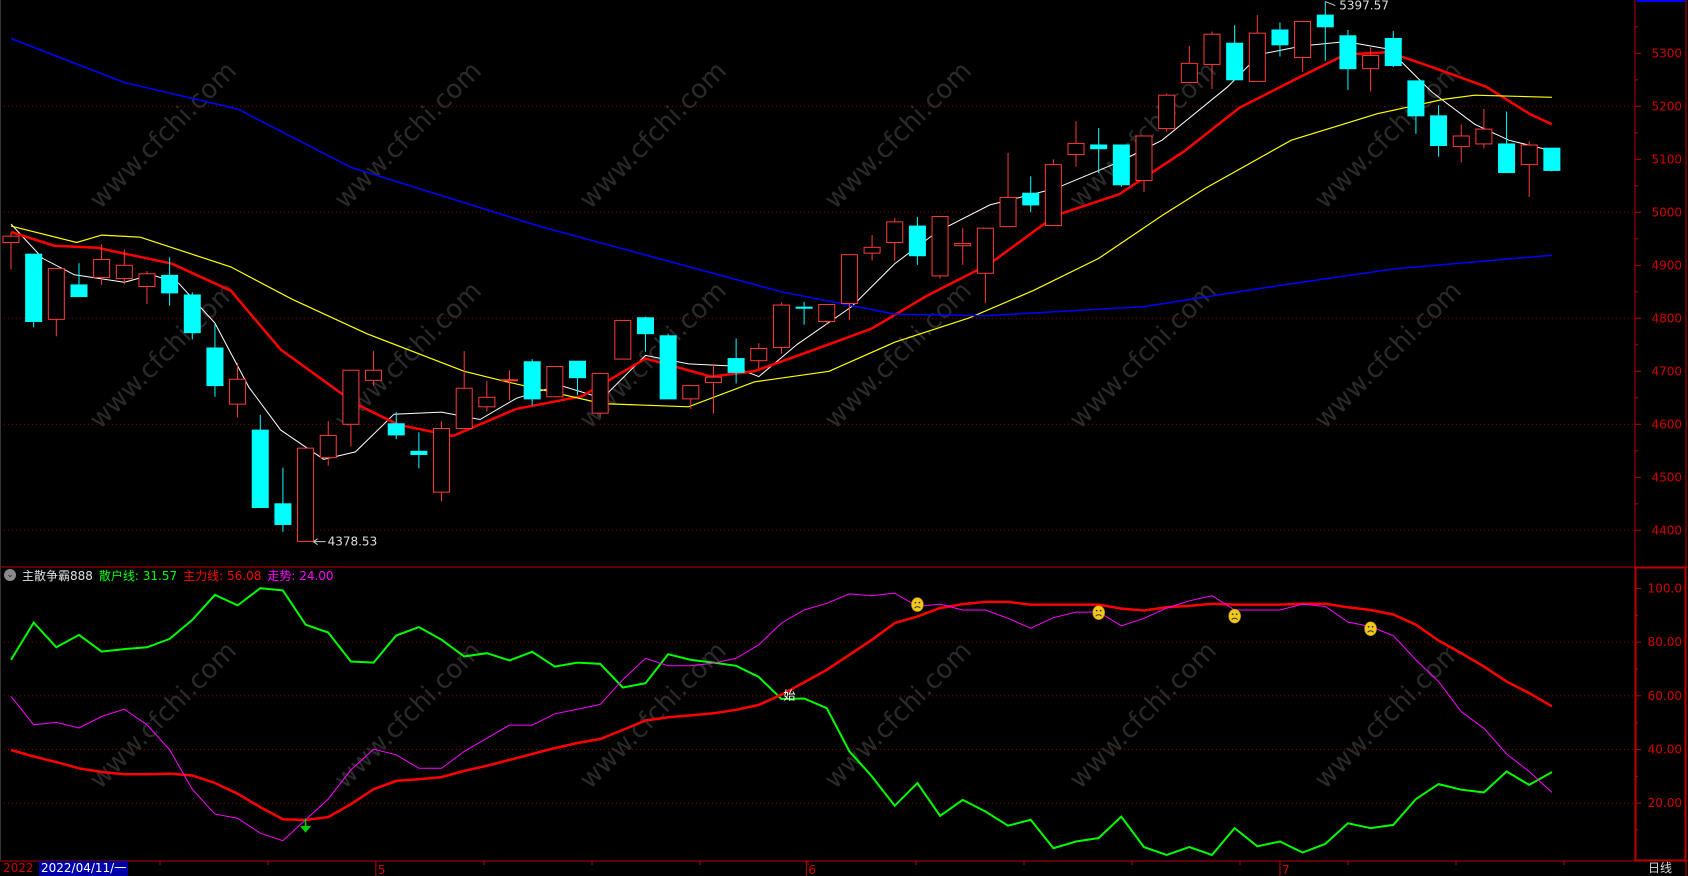 This screenshot has height=876, width=1688. What do you see at coordinates (1666, 212) in the screenshot?
I see `price-tick-label: 5000` at bounding box center [1666, 212].